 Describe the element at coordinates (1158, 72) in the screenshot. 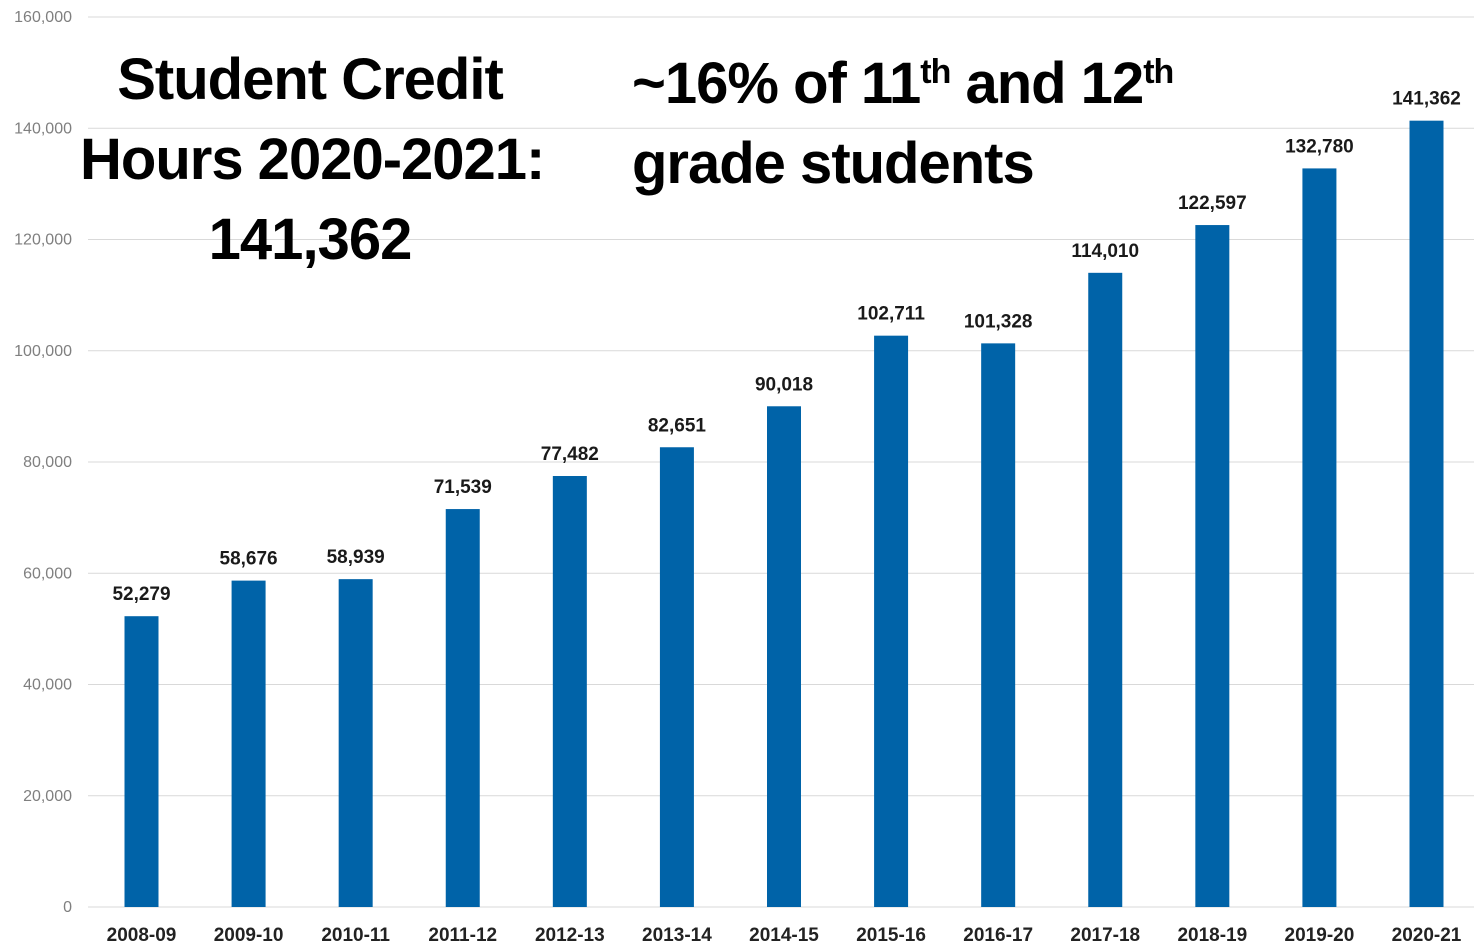

I see `ordinal-suffix-12: th` at that location.